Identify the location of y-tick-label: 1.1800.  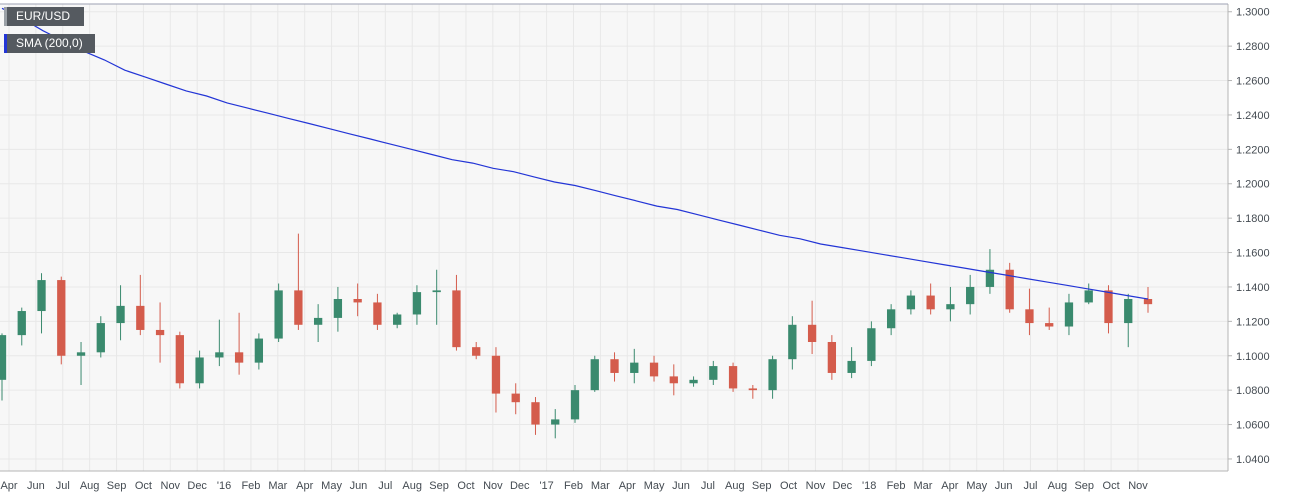
(1253, 219).